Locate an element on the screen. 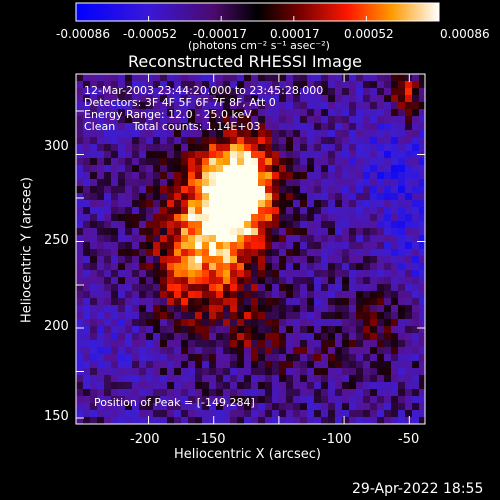 The image size is (500, 500). y-tick-label: 150 is located at coordinates (56, 416).